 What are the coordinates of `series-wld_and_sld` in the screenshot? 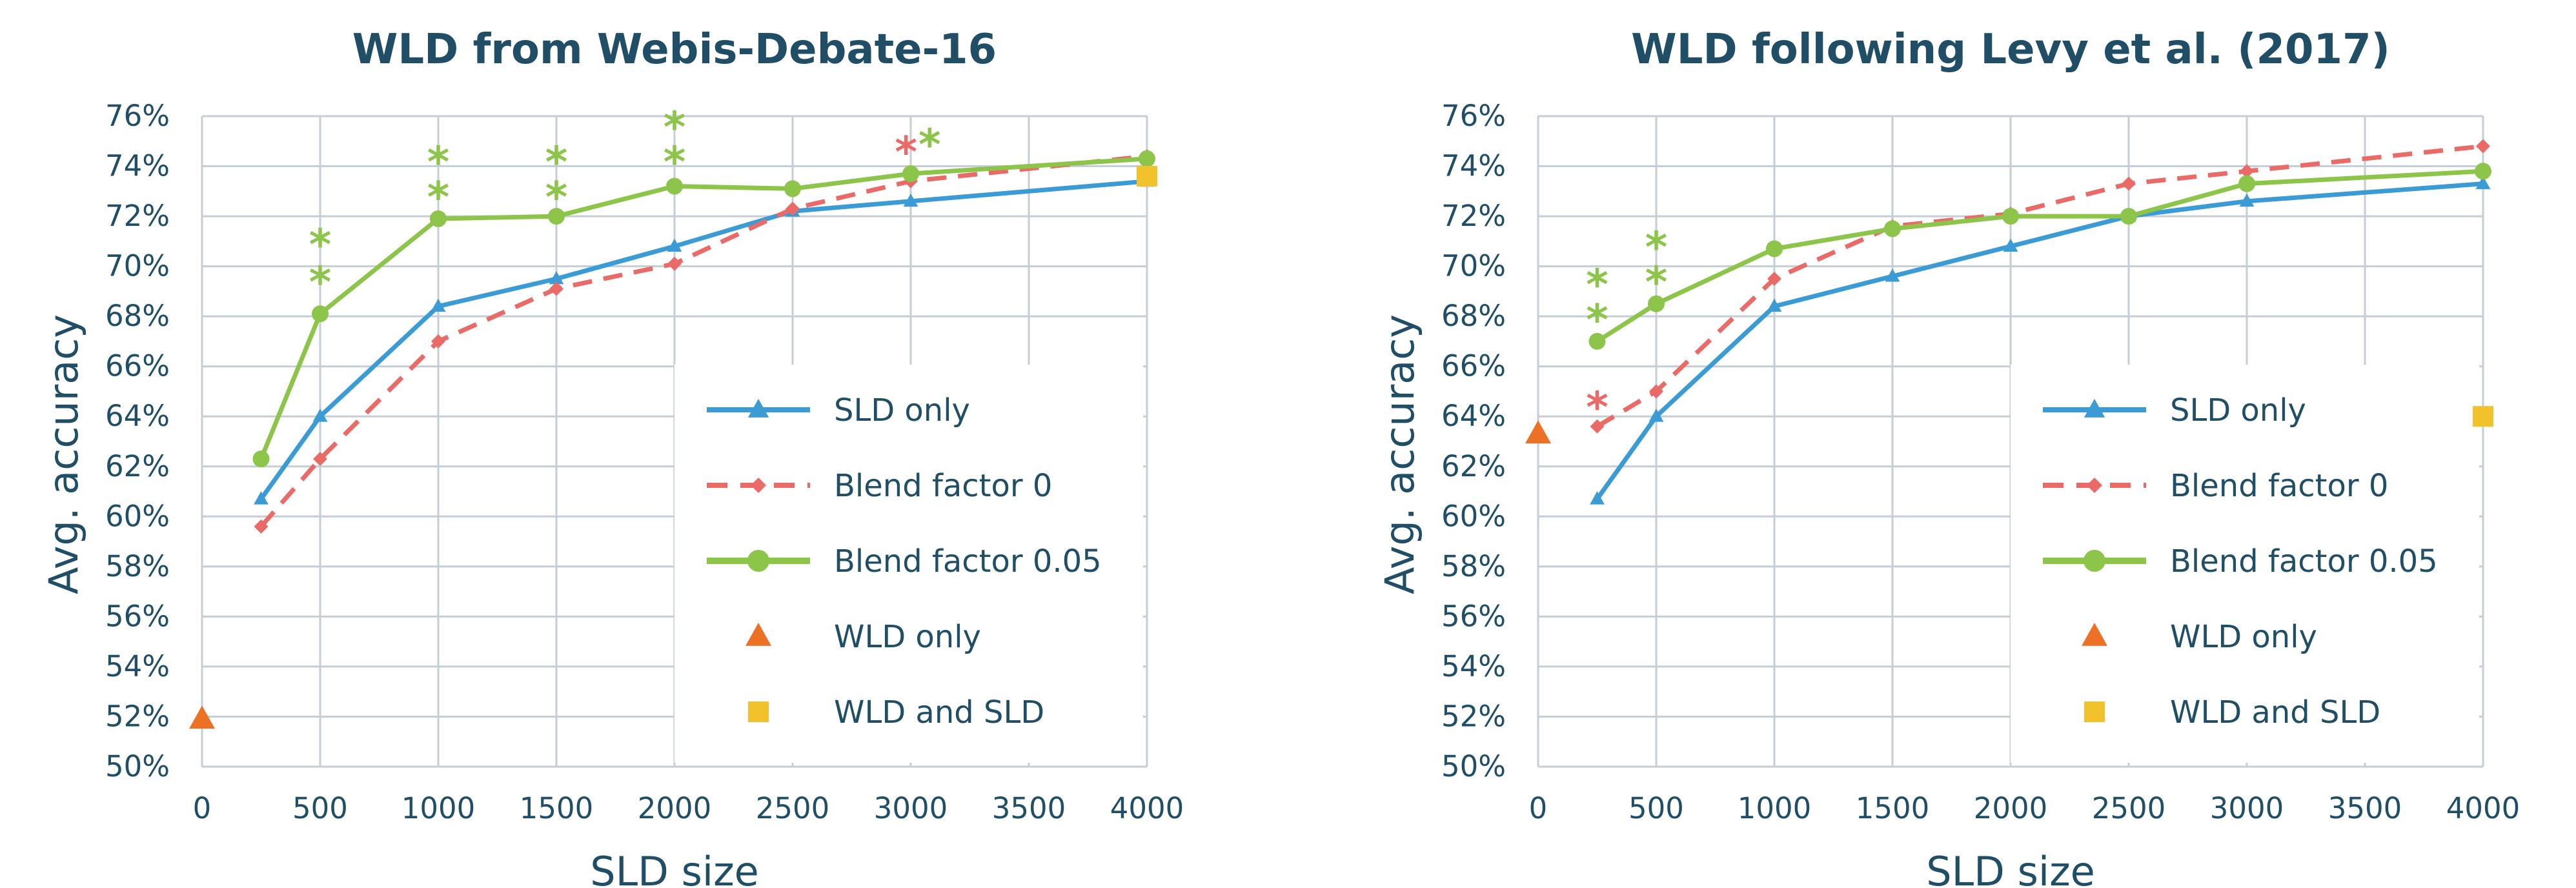 It's located at (1147, 177).